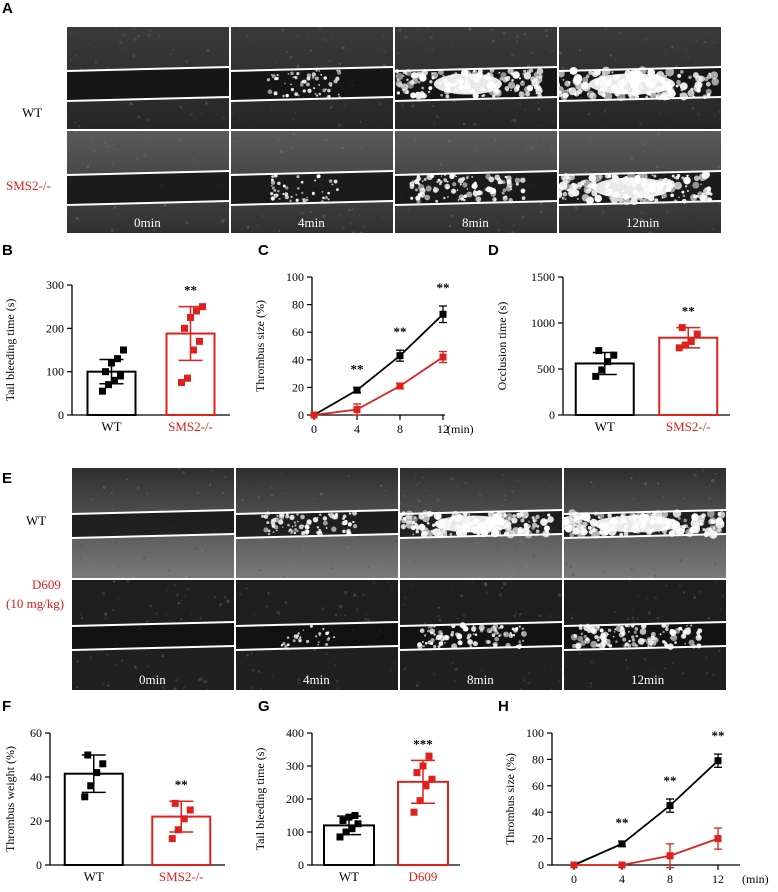 This screenshot has height=892, width=778. What do you see at coordinates (7, 250) in the screenshot?
I see `panel-letter-b: B` at bounding box center [7, 250].